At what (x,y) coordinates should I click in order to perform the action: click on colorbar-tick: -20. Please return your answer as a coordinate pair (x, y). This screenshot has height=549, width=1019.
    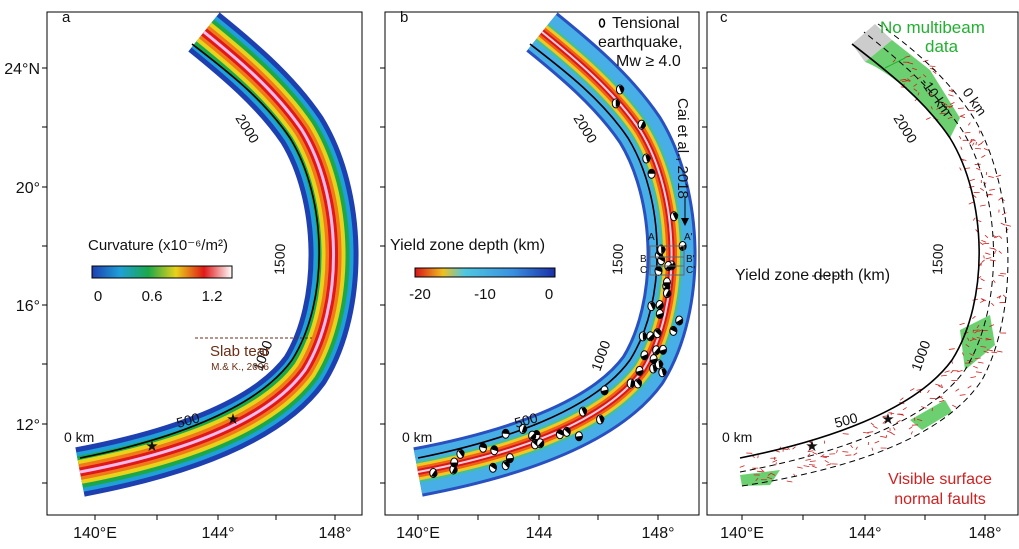
    Looking at the image, I should click on (420, 294).